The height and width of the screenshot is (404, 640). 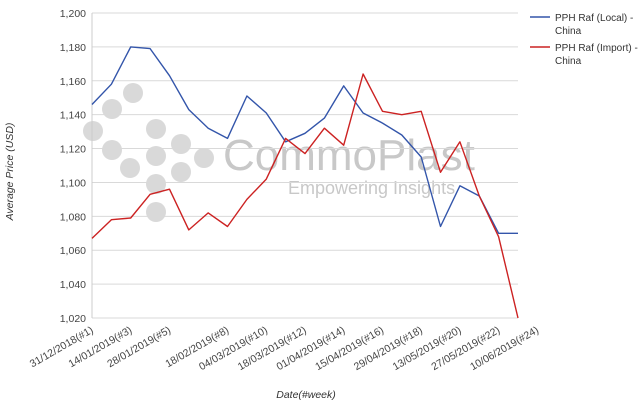 What do you see at coordinates (73, 217) in the screenshot?
I see `y-tick-label: 1,080` at bounding box center [73, 217].